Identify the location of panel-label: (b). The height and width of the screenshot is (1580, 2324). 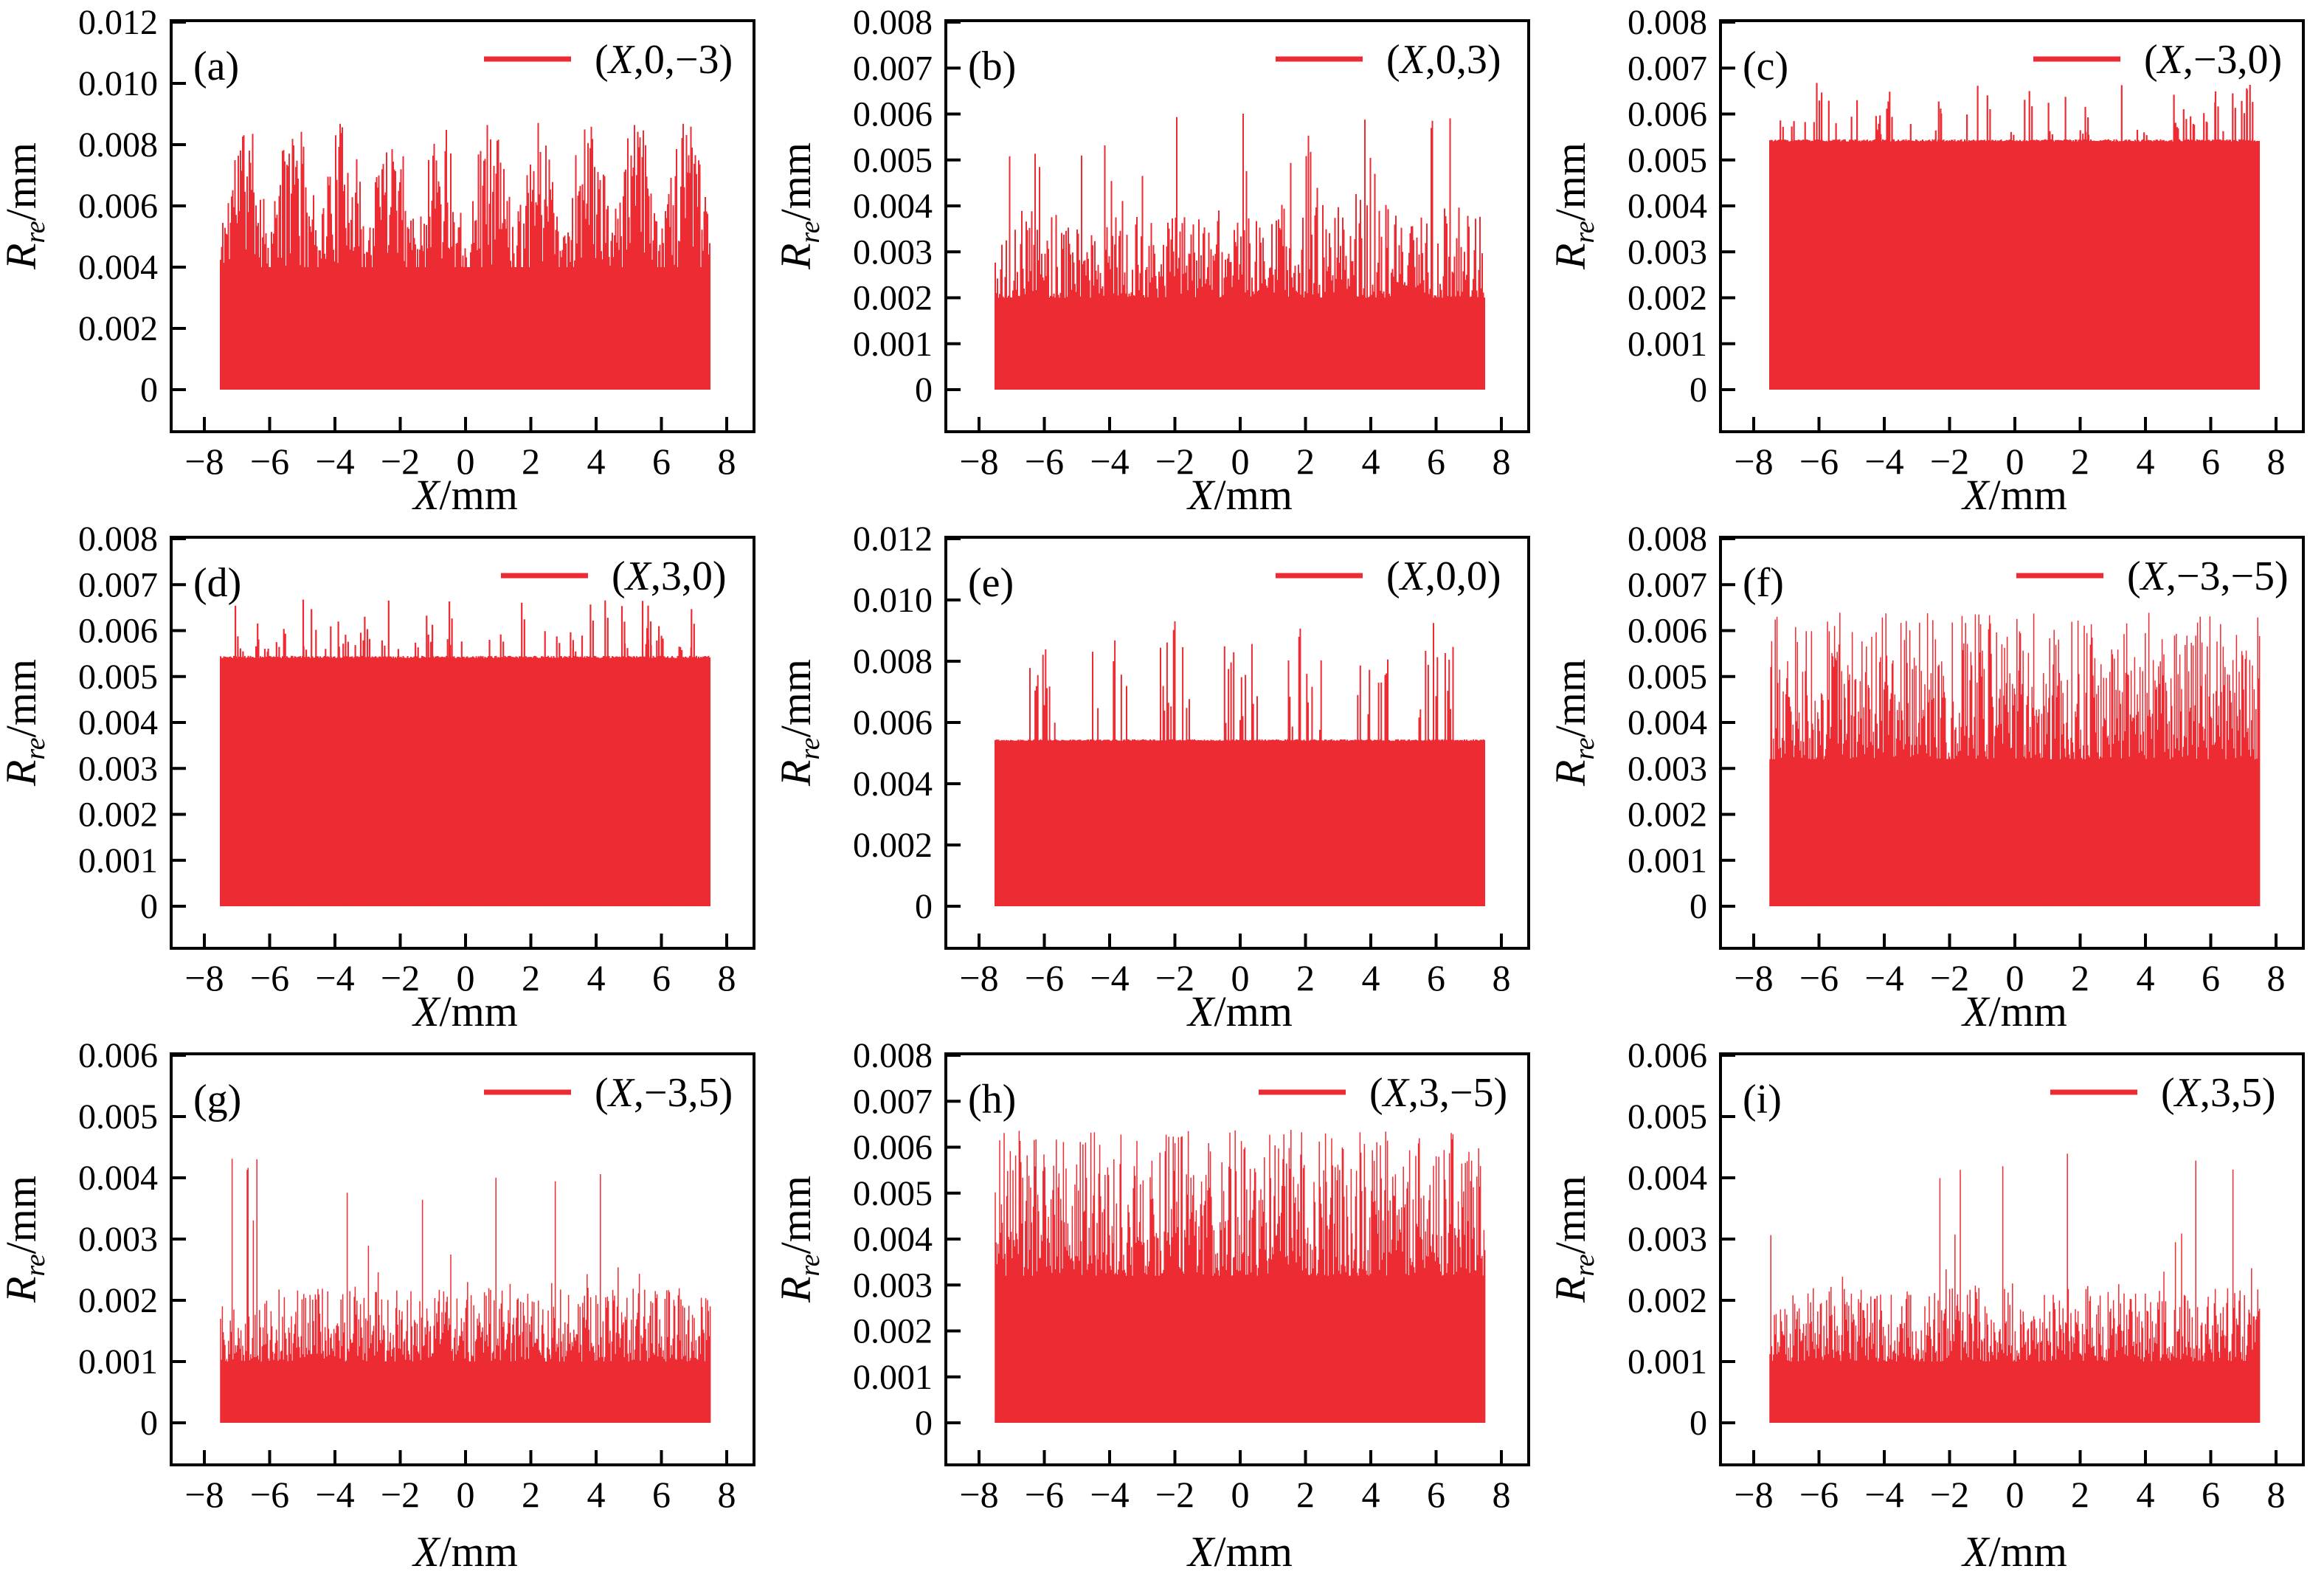
(992, 66).